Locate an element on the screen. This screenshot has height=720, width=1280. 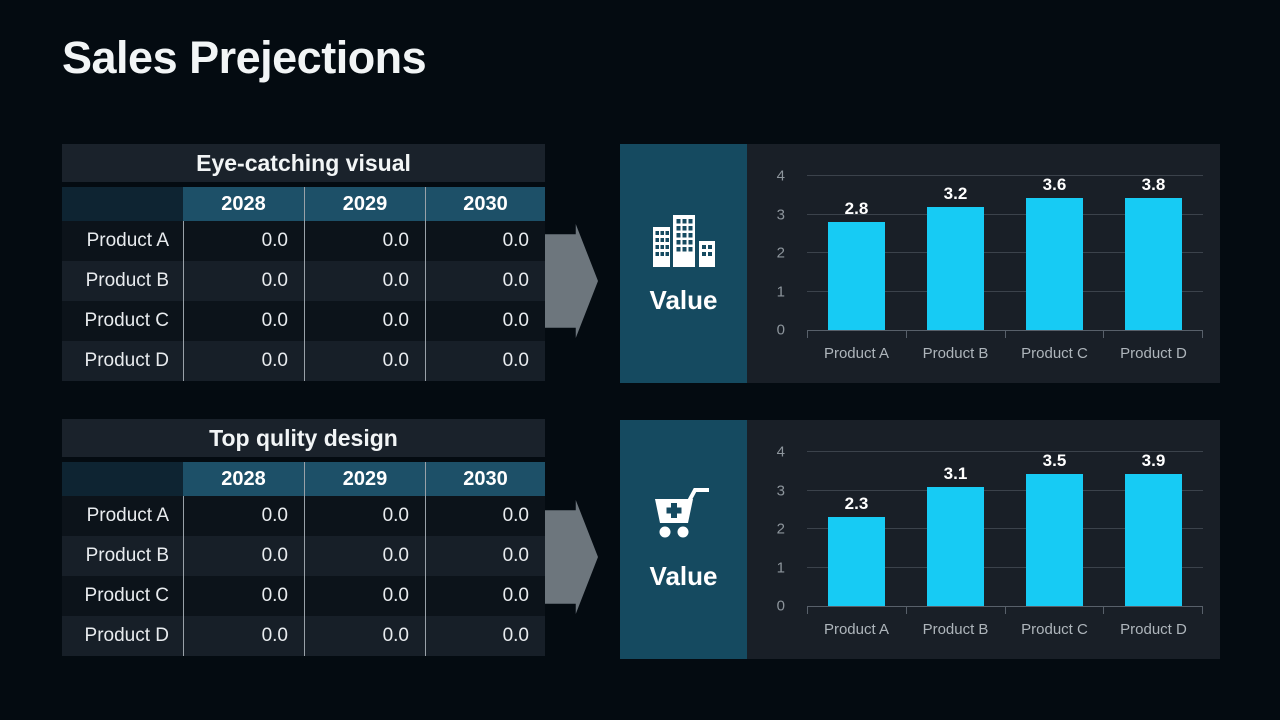
bar-group-product-d: 3.9 is located at coordinates (1153, 529).